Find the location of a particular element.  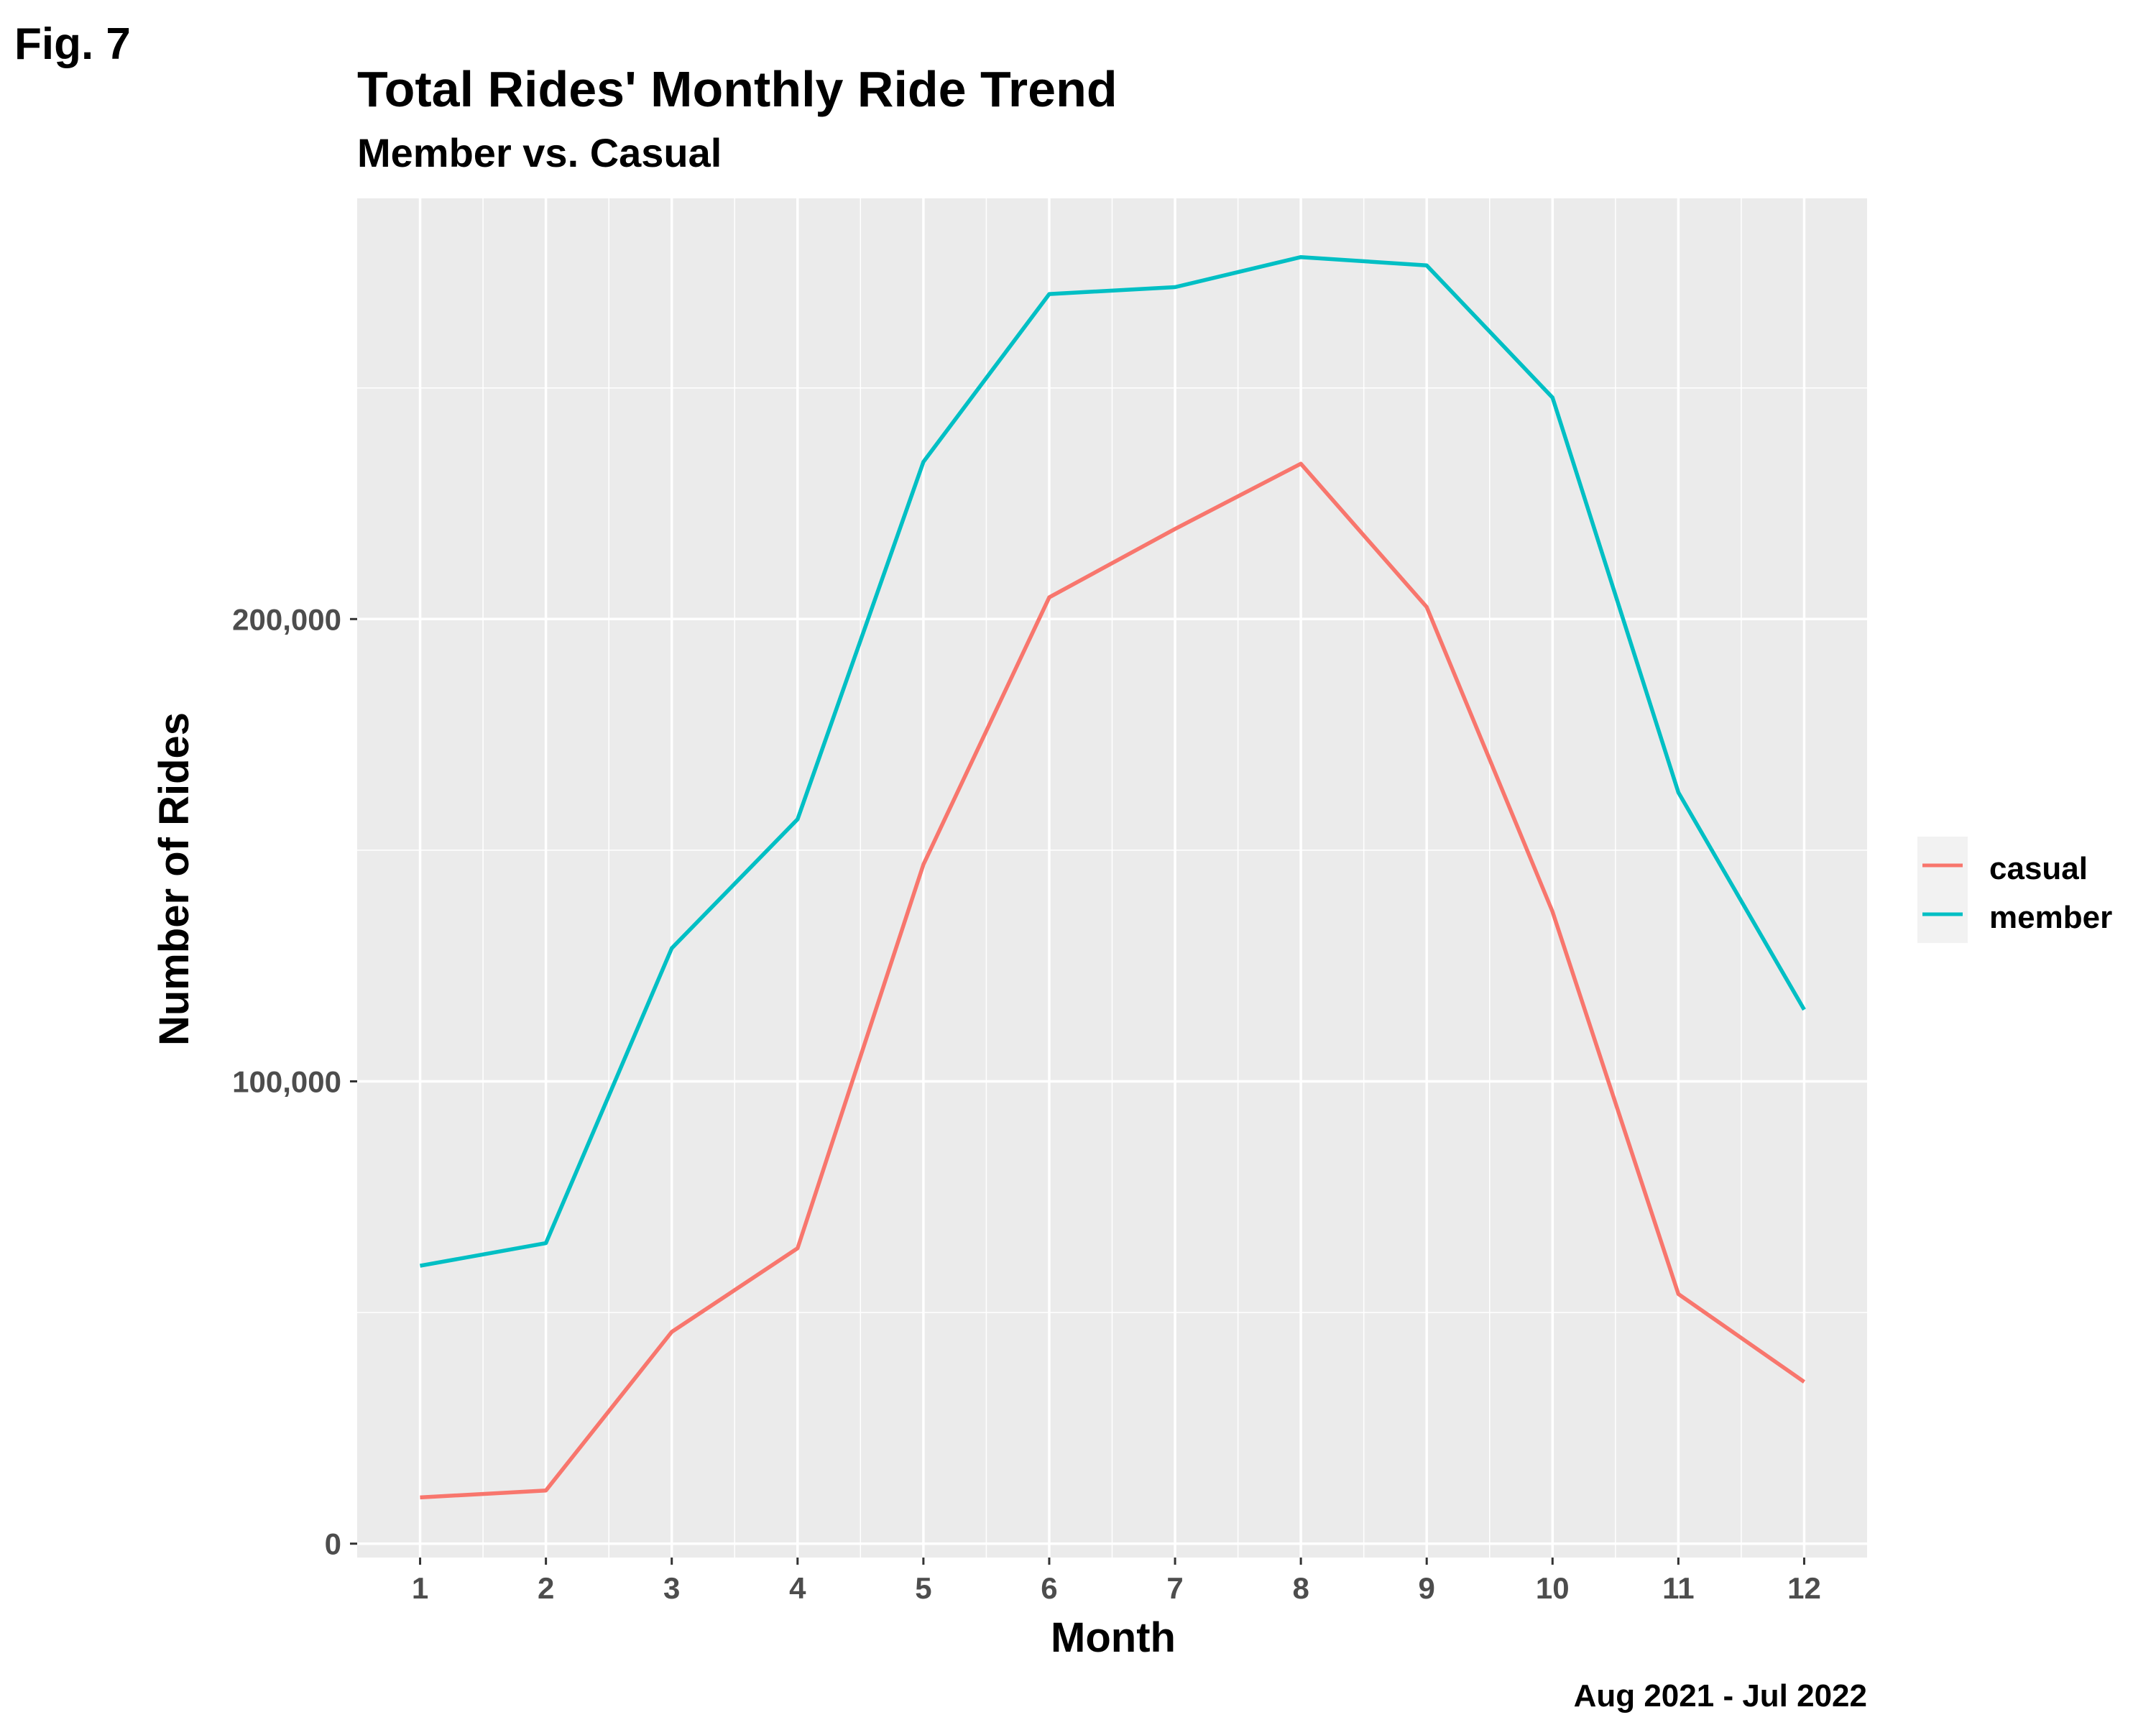

y-tick-label: 200,000 is located at coordinates (286, 619).